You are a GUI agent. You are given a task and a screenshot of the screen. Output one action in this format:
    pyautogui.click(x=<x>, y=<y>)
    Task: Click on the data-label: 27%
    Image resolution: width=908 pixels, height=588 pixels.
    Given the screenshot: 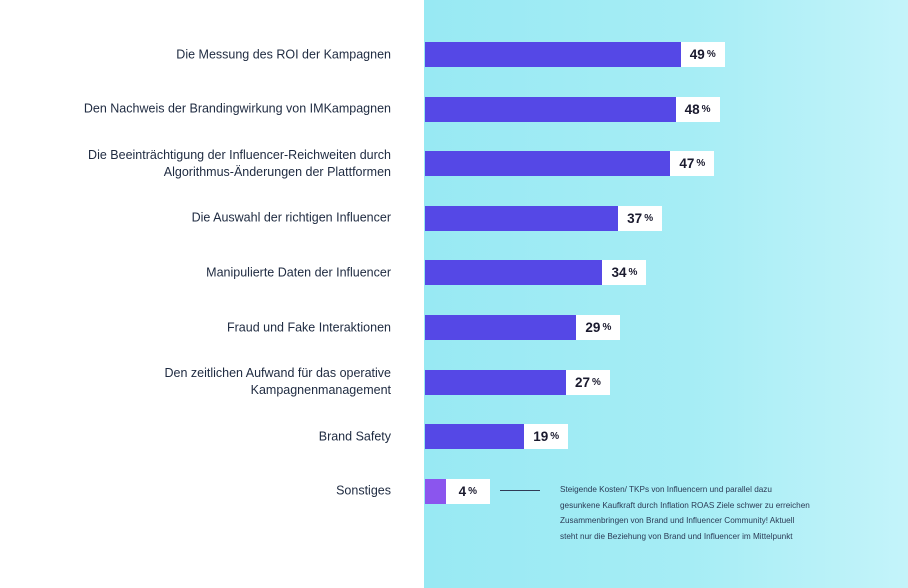 What is the action you would take?
    pyautogui.click(x=587, y=382)
    